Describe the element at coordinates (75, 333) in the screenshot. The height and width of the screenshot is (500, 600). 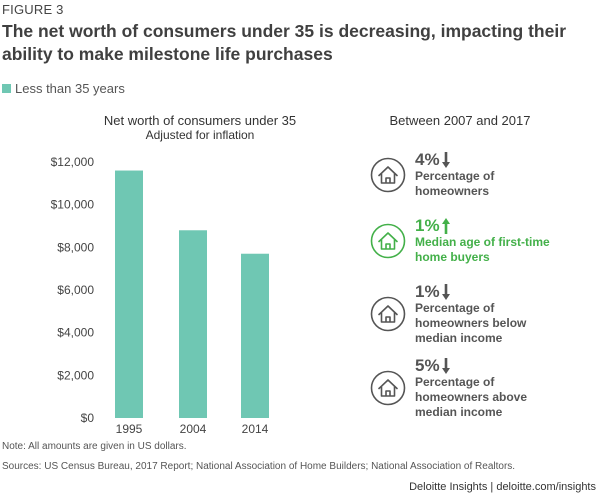
I see `y-tick-label: $4,000` at that location.